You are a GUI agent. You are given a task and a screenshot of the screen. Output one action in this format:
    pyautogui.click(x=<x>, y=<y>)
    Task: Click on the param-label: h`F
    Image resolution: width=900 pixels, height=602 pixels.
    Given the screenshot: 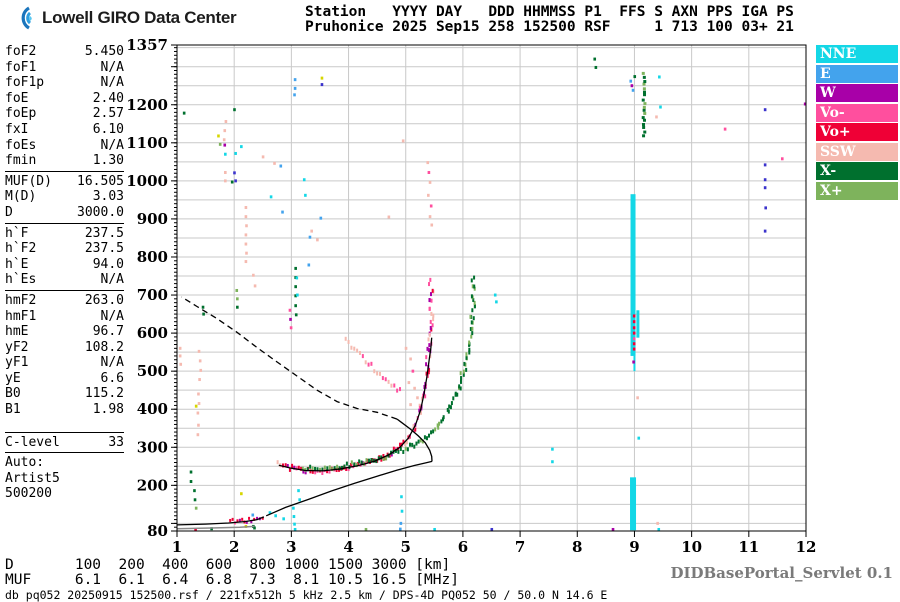 What is the action you would take?
    pyautogui.click(x=17, y=233)
    